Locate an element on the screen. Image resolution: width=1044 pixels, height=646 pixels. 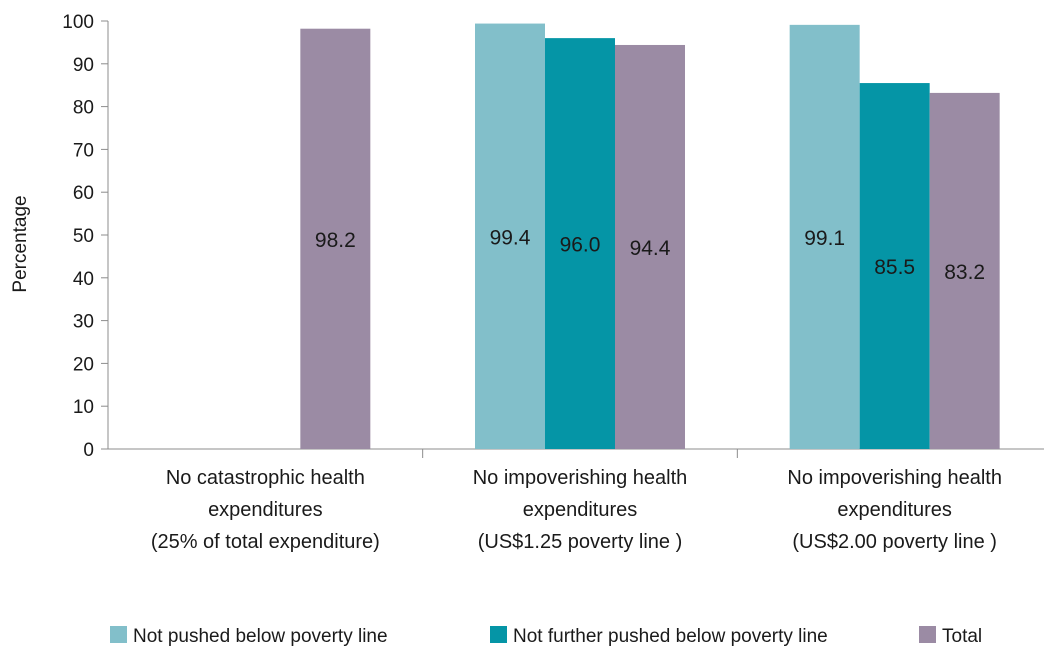
y-tick-label: 40 is located at coordinates (83, 279).